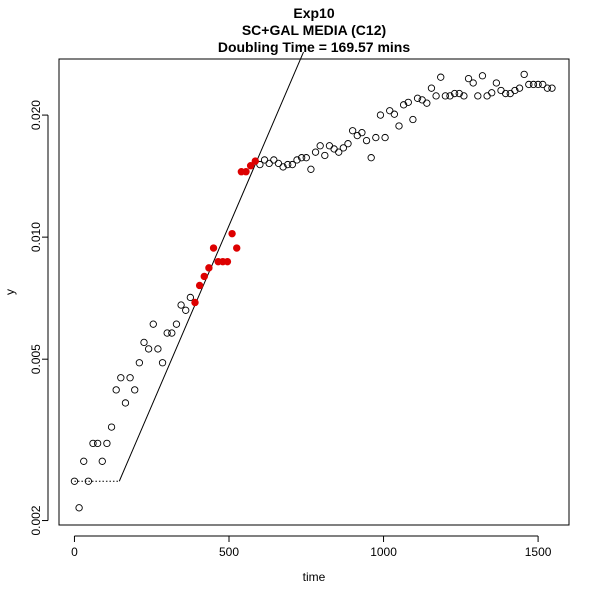 Image resolution: width=600 pixels, height=605 pixels. I want to click on y-tick-label: 0.010, so click(36, 237).